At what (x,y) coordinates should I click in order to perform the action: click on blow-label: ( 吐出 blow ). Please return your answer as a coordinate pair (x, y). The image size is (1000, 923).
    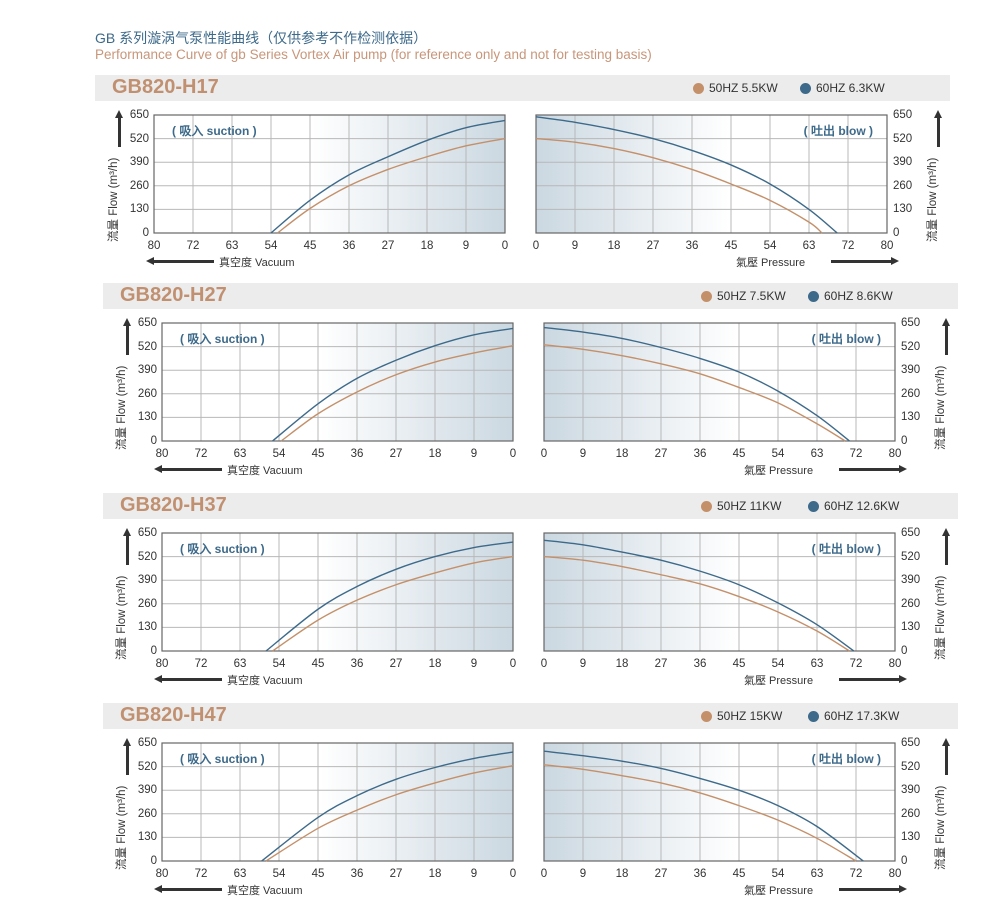
    Looking at the image, I should click on (846, 549).